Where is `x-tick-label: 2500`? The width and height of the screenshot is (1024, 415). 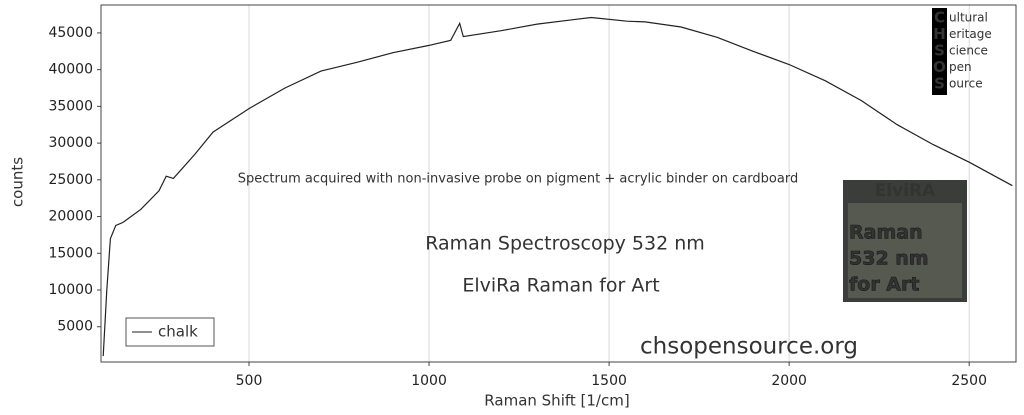
x-tick-label: 2500 is located at coordinates (969, 381).